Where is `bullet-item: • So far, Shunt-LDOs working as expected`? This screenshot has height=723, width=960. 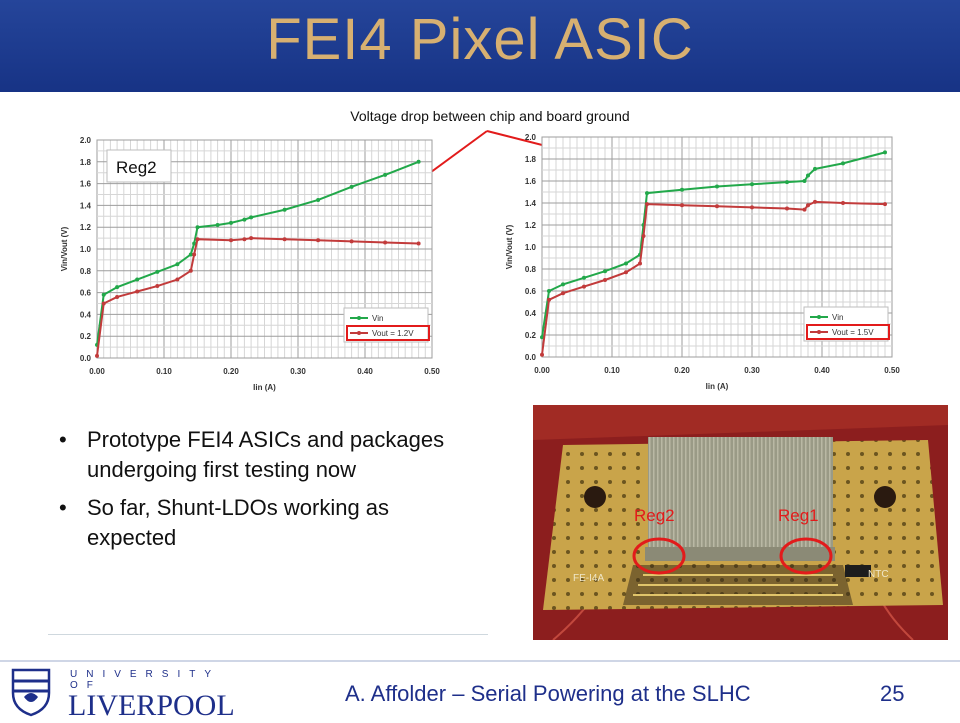
bullet-item: • So far, Shunt-LDOs working as expected is located at coordinates (224, 522).